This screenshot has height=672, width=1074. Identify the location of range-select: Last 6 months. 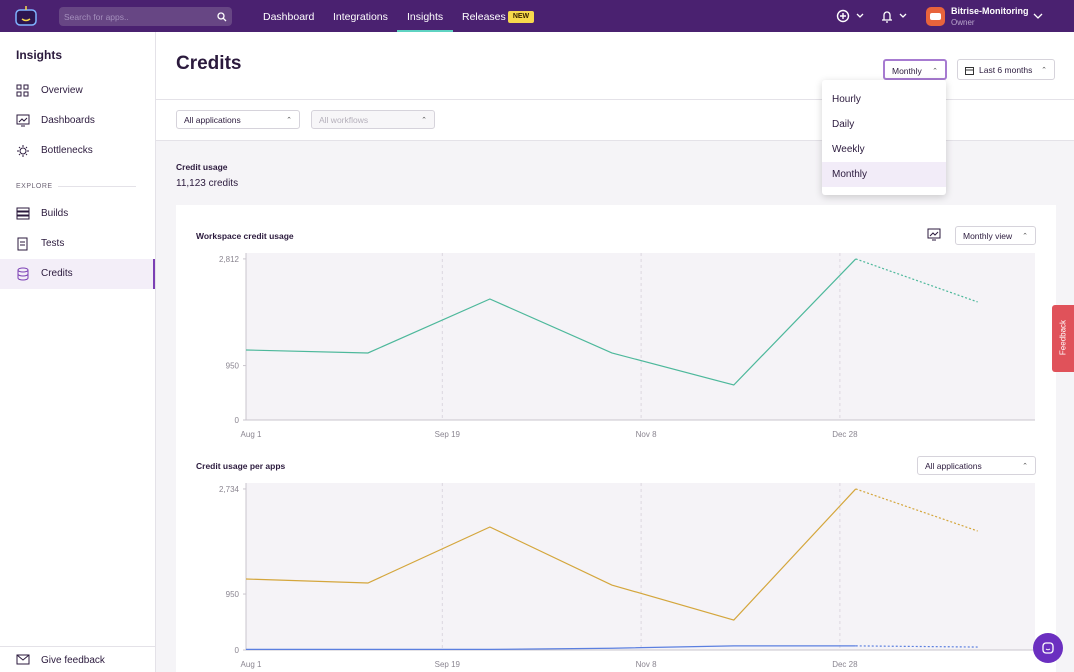
(1006, 70).